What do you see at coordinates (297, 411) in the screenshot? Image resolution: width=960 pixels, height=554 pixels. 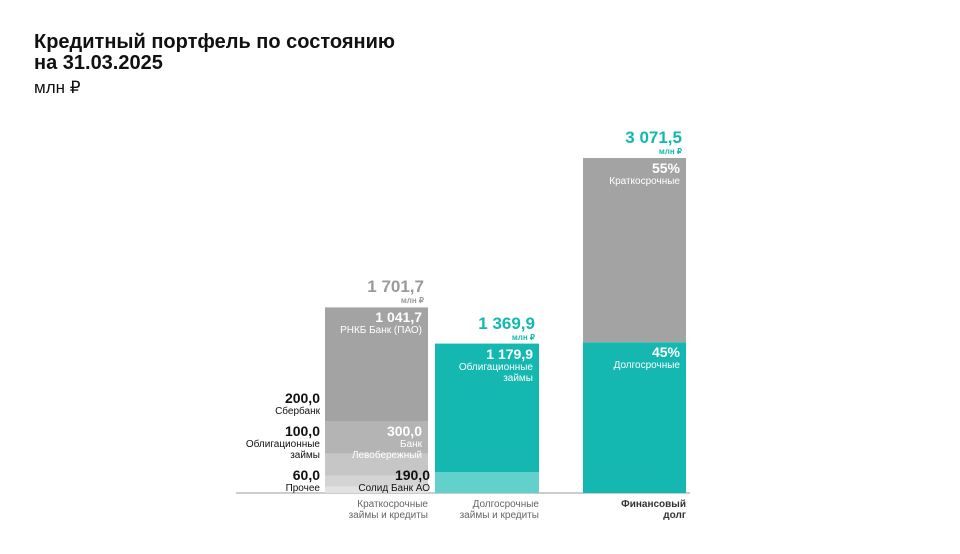 I see `segment-name: Сбербанк` at bounding box center [297, 411].